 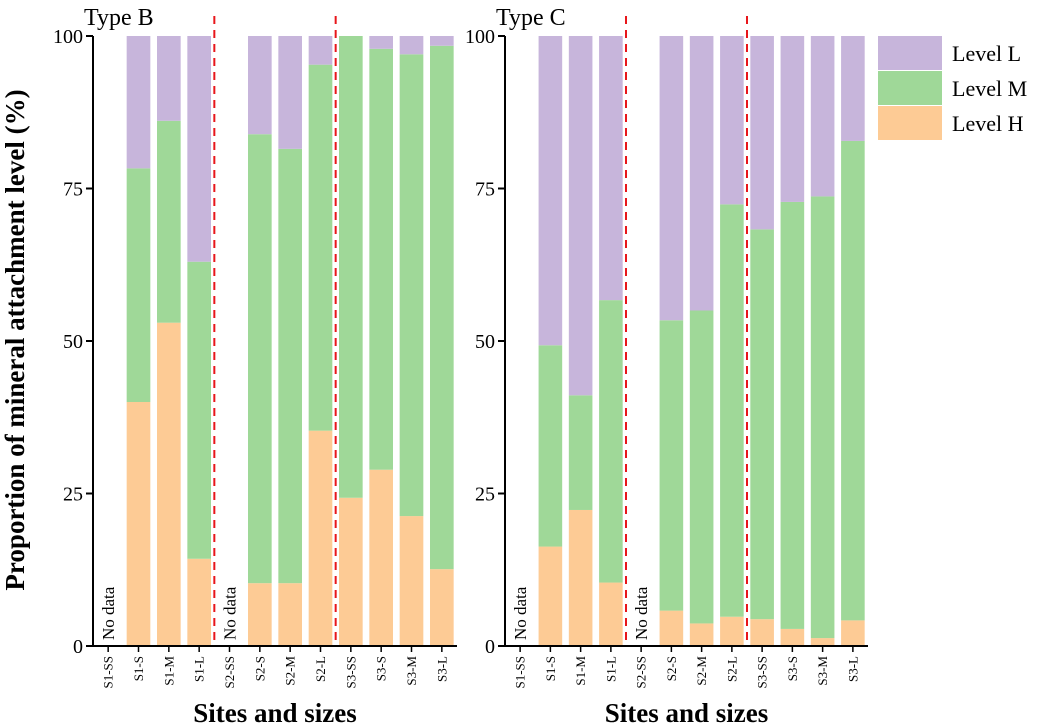 What do you see at coordinates (580, 452) in the screenshot?
I see `bar-level-m-s1-m` at bounding box center [580, 452].